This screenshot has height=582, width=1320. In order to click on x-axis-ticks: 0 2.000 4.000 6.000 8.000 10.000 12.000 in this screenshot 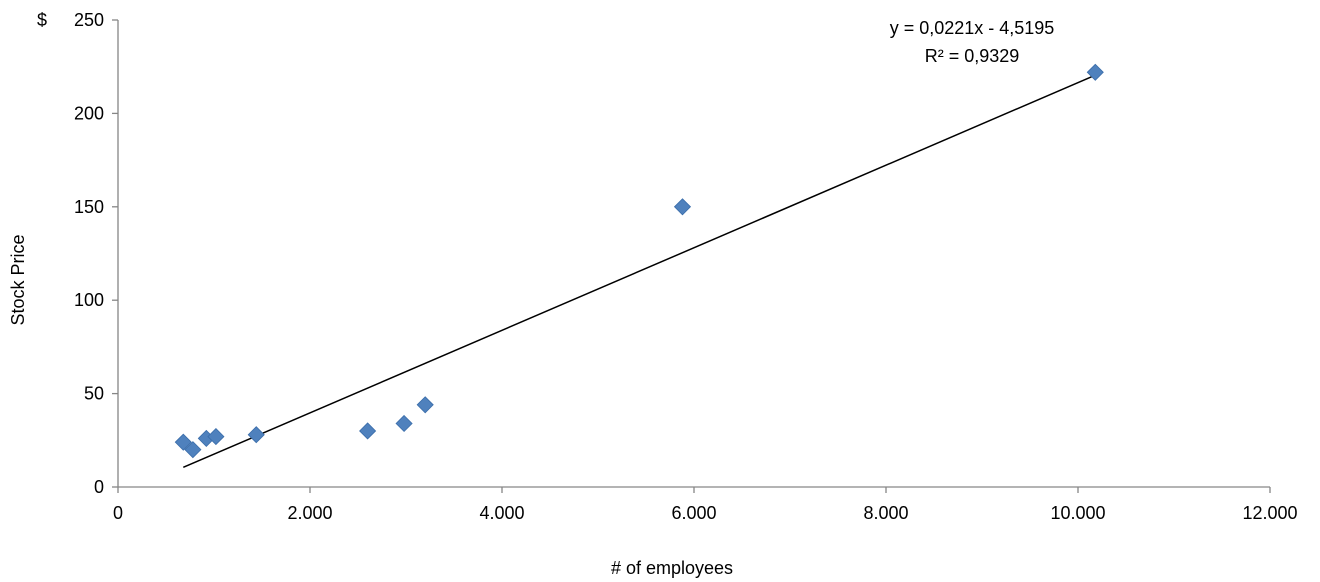, I will do `click(705, 505)`.